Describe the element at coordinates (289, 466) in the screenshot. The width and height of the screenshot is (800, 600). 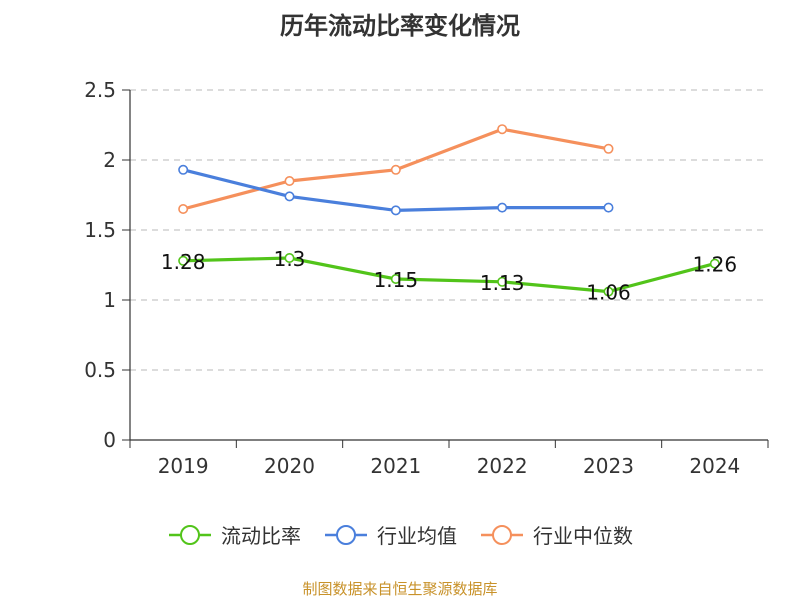
I see `x-tick-label: 2020` at that location.